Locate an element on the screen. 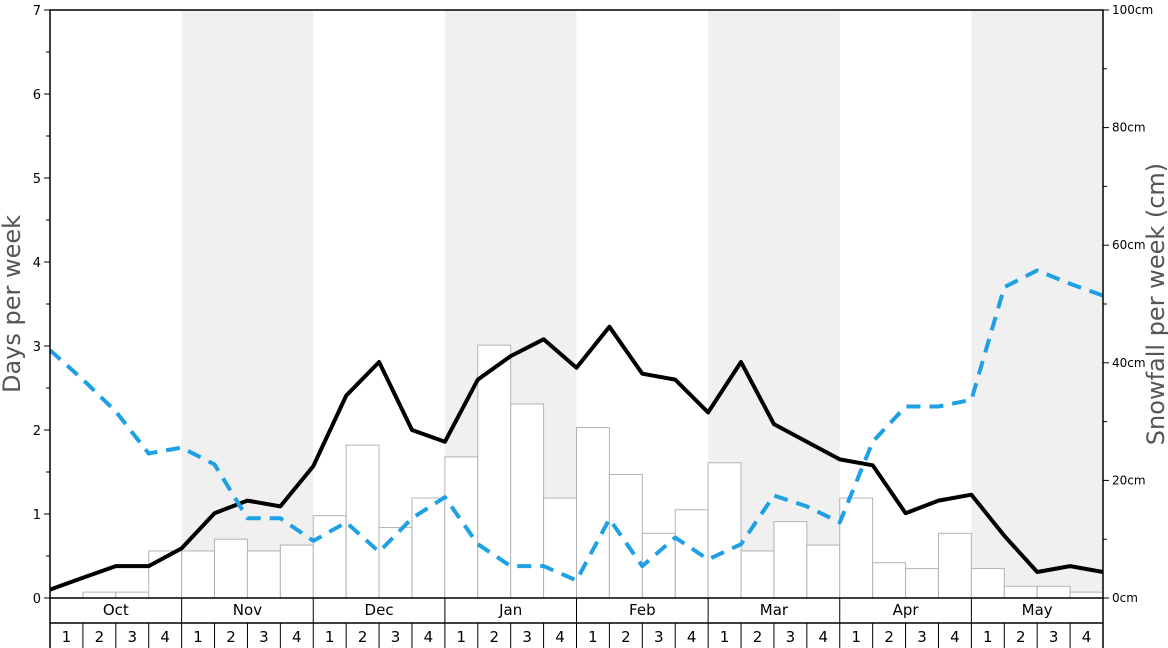 This screenshot has height=648, width=1168. right-axis-title: Snowfall per week (cm) is located at coordinates (1155, 304).